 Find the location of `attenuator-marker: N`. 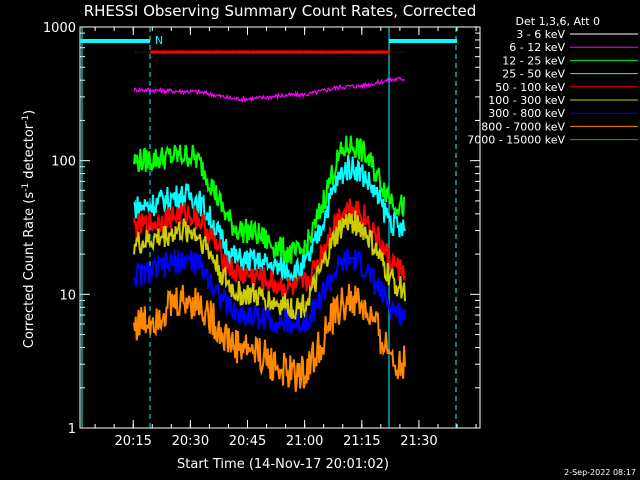

attenuator-marker: N is located at coordinates (159, 40).